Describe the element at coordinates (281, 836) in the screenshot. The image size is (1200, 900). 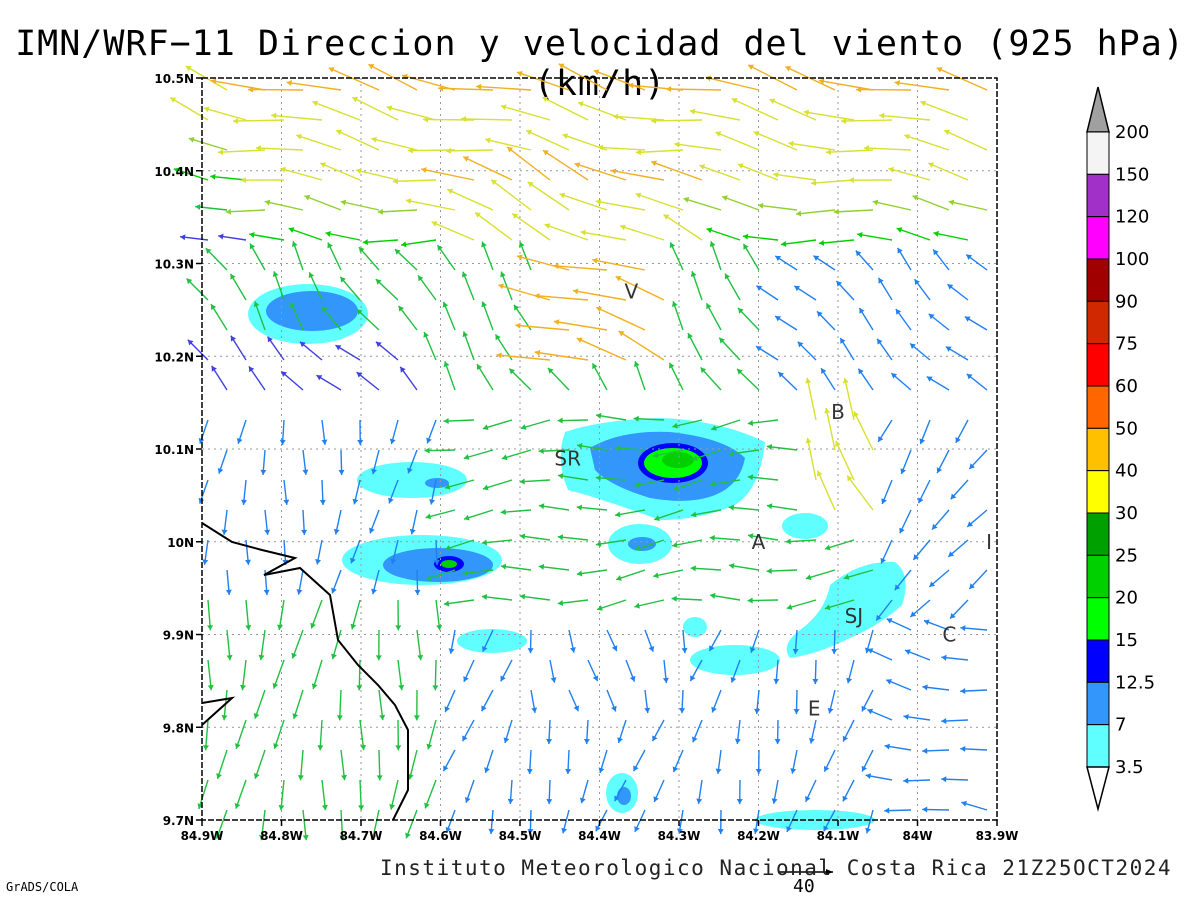
I see `lon-tick-label: 84.8W` at that location.